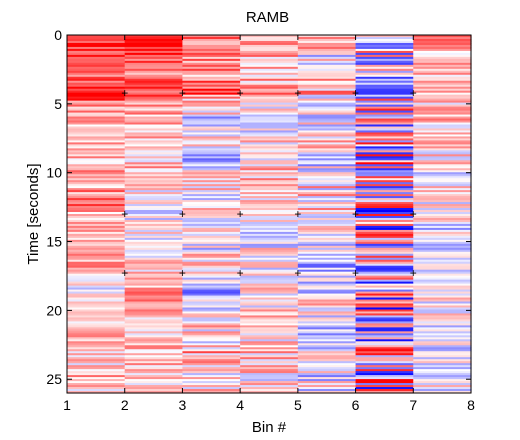 Image resolution: width=520 pixels, height=440 pixels. Describe the element at coordinates (124, 273) in the screenshot. I see `event-marker: +` at that location.